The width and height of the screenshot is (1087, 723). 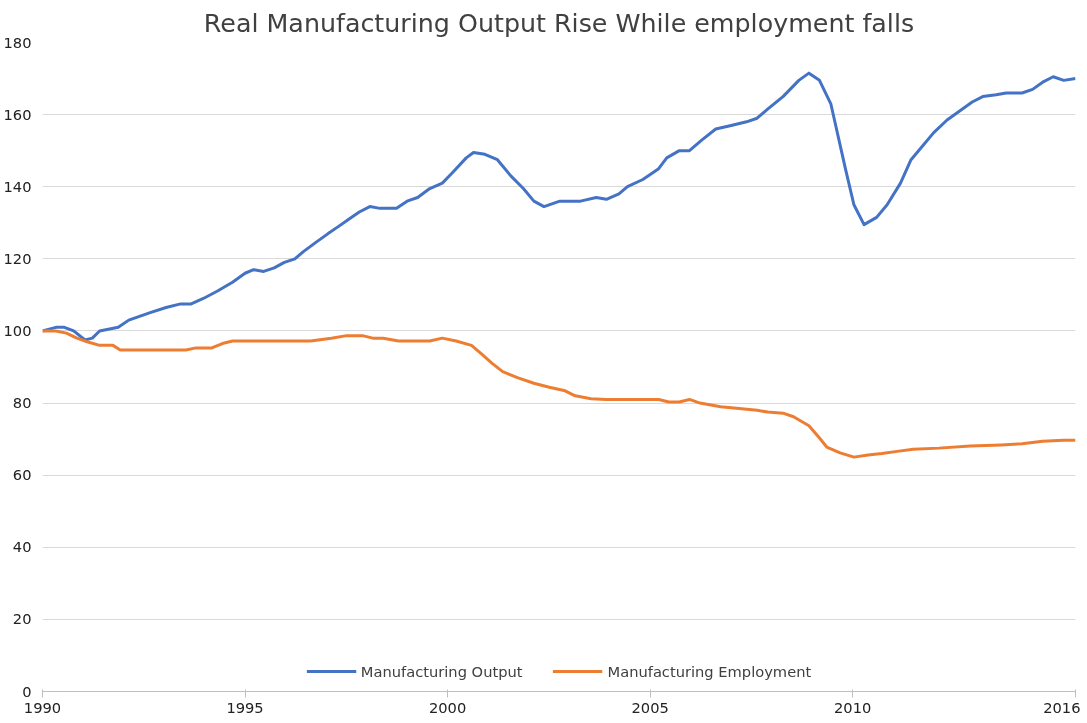 I want to click on legend-label: Manufacturing Employment, so click(x=709, y=671).